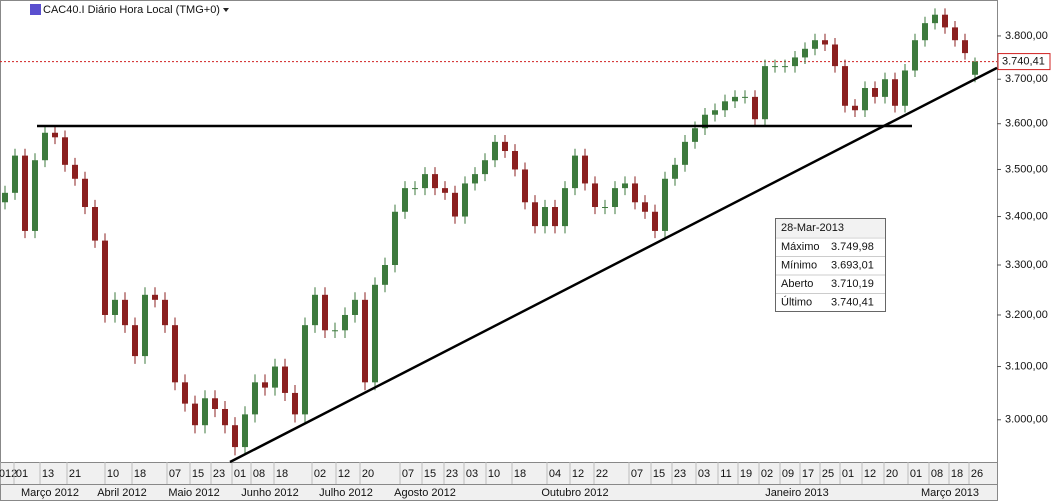  What do you see at coordinates (48, 474) in the screenshot?
I see `x-tick-label: 13` at bounding box center [48, 474].